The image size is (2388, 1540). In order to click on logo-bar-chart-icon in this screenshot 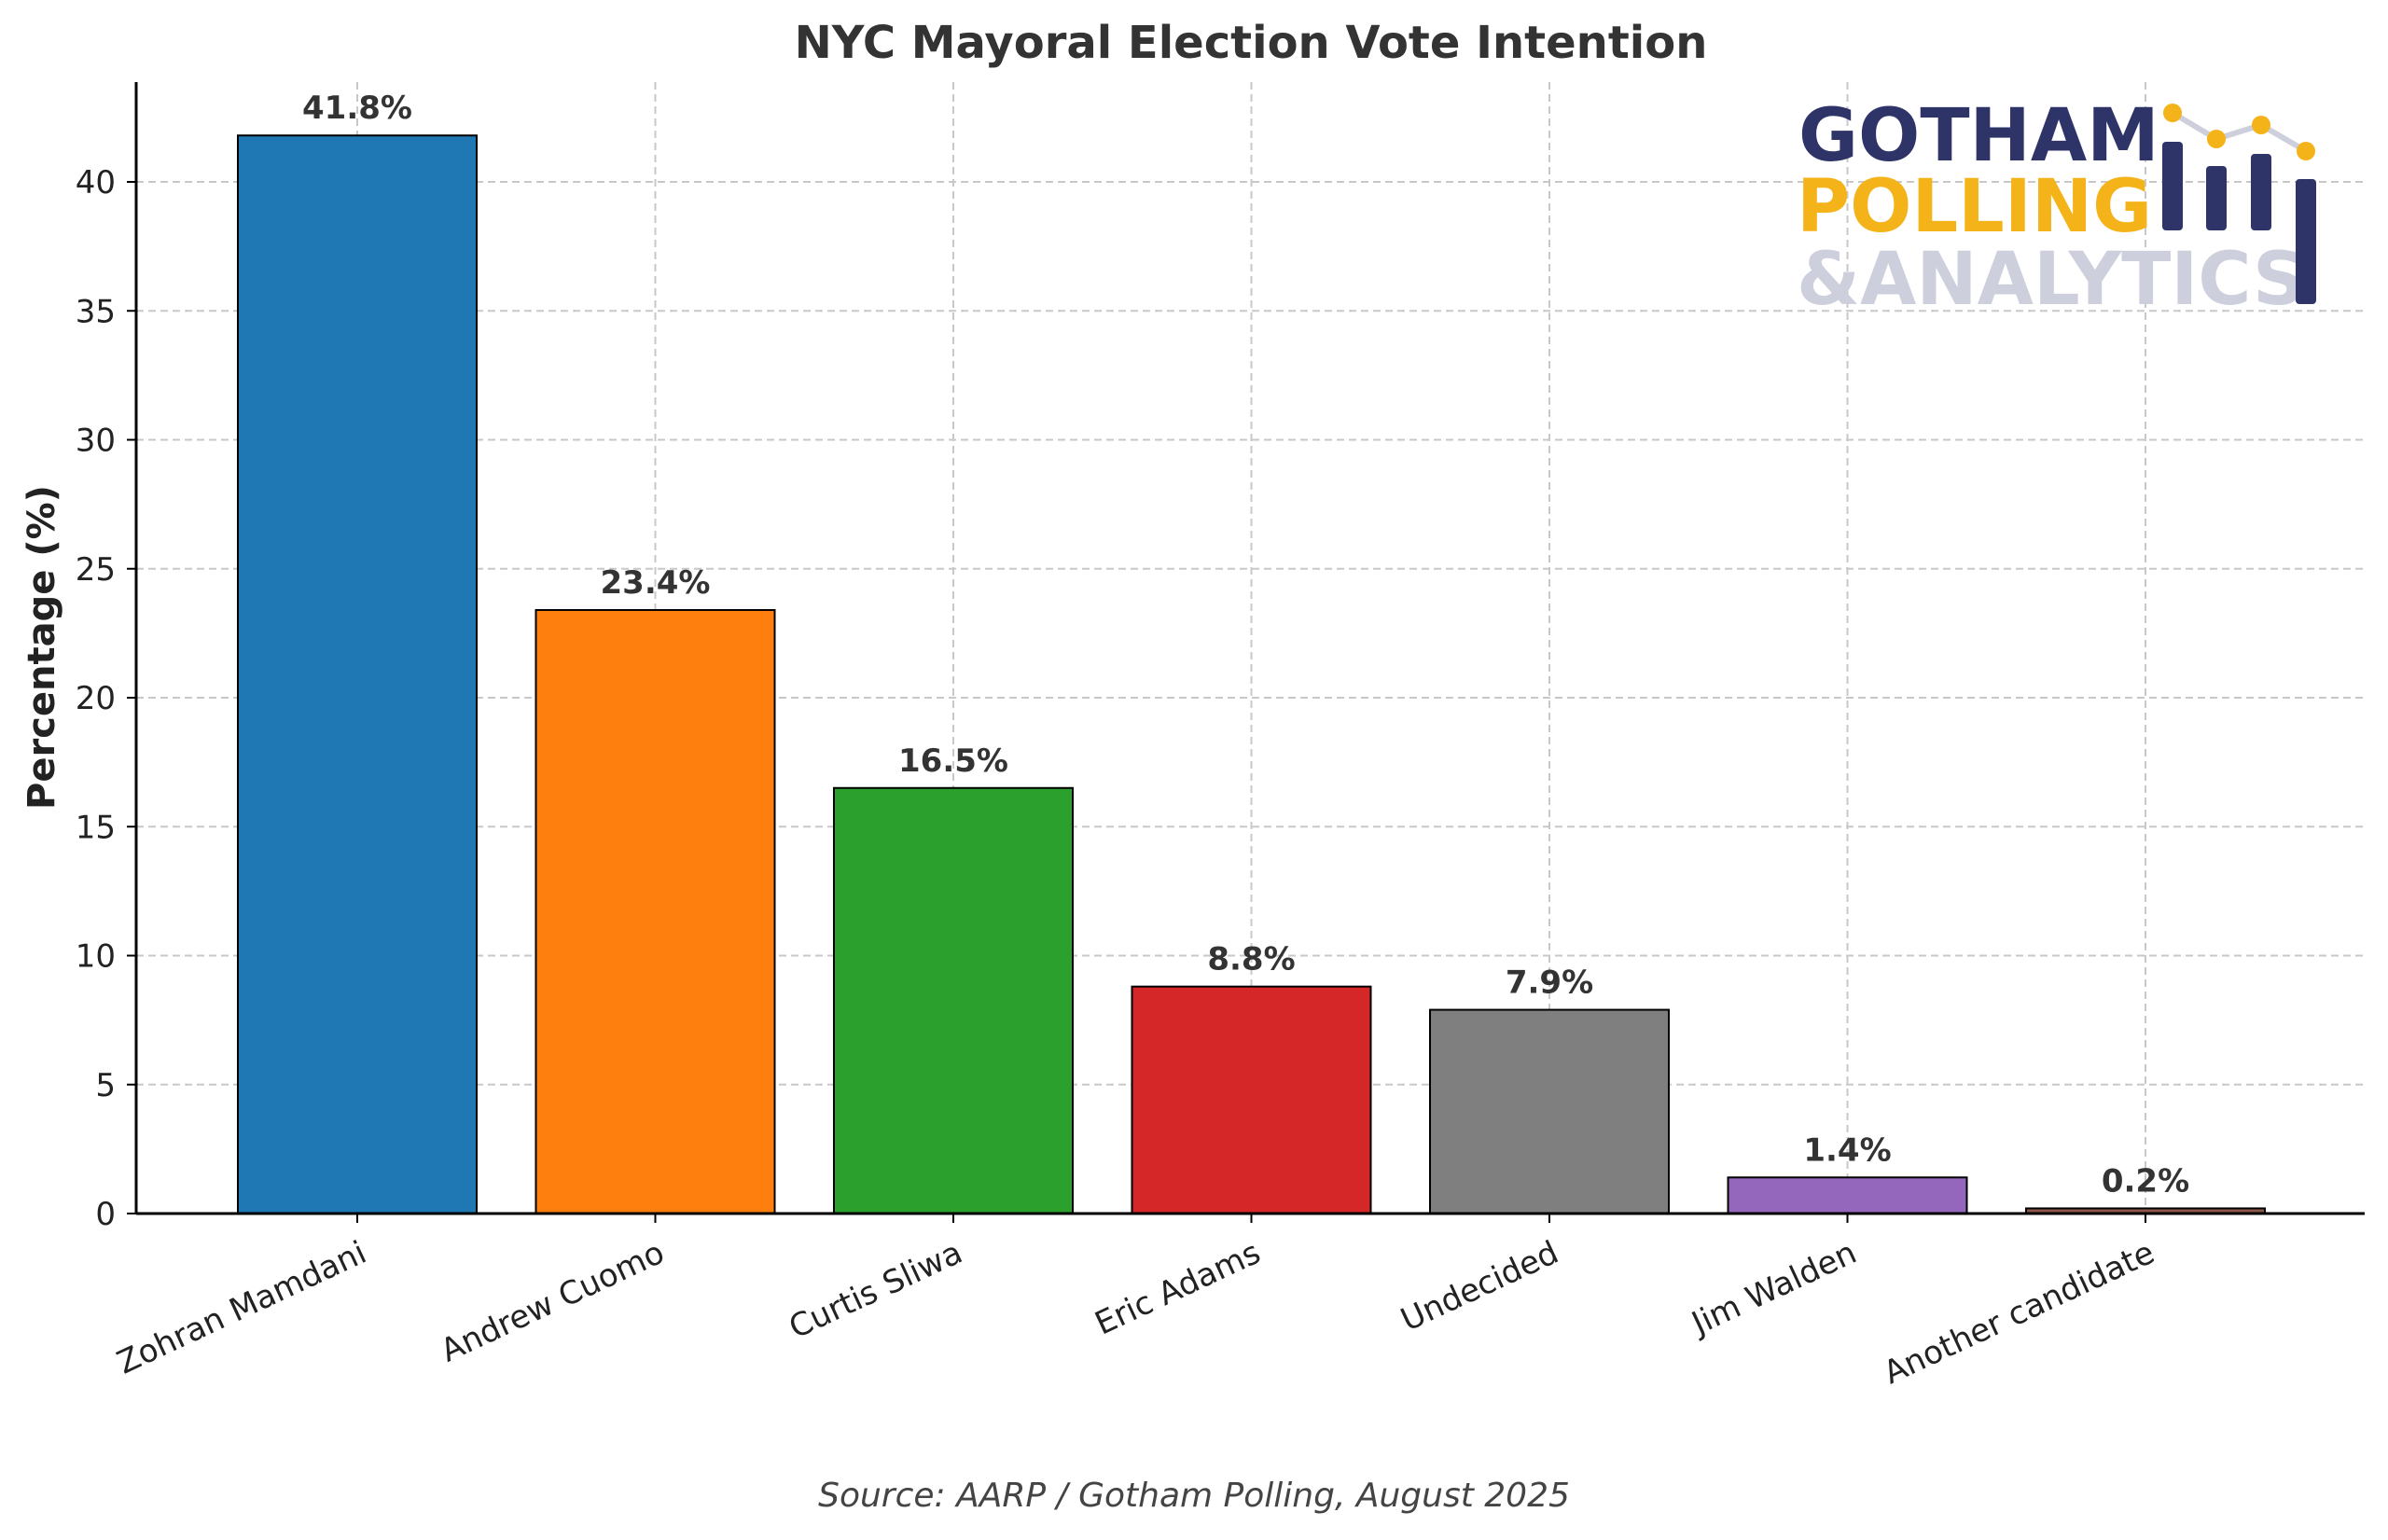, I will do `click(2239, 204)`.